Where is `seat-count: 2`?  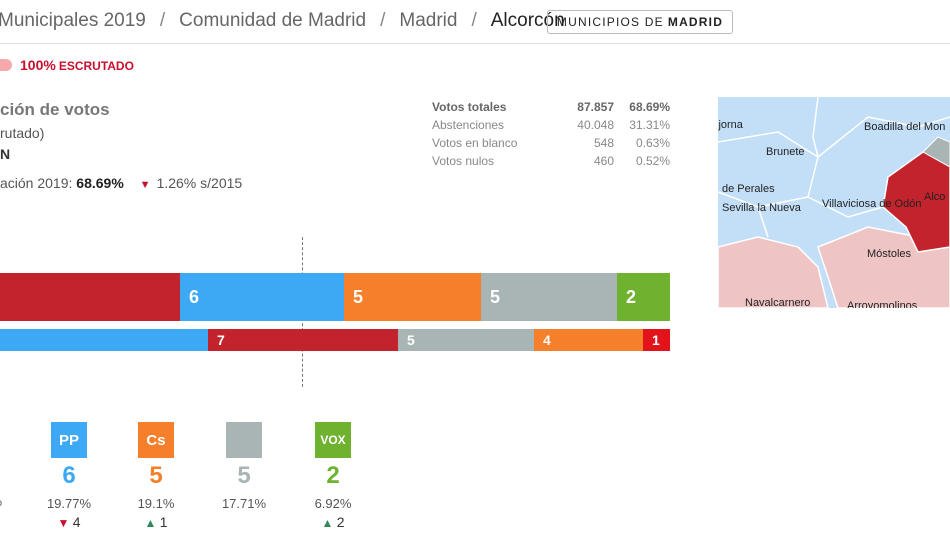 seat-count: 2 is located at coordinates (631, 296).